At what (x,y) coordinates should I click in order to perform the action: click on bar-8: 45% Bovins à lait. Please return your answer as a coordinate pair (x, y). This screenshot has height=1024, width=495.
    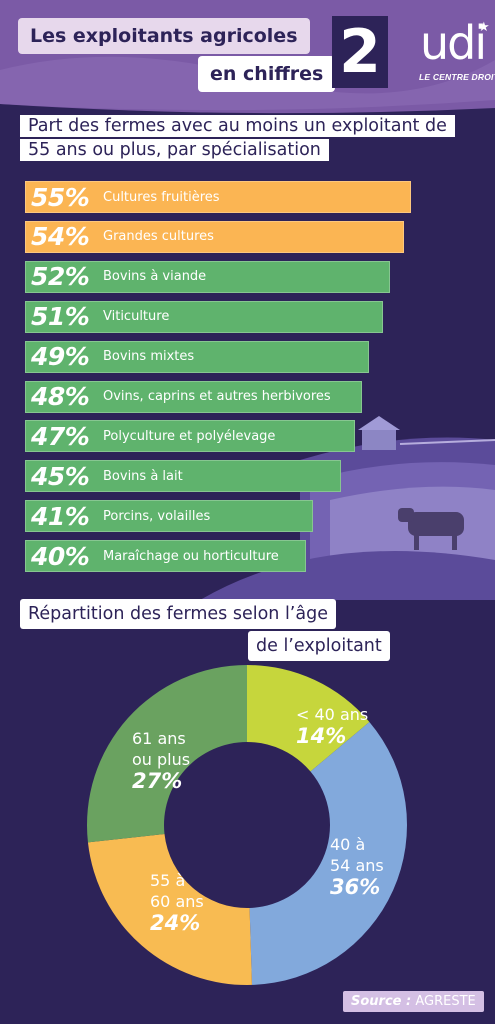
    Looking at the image, I should click on (183, 476).